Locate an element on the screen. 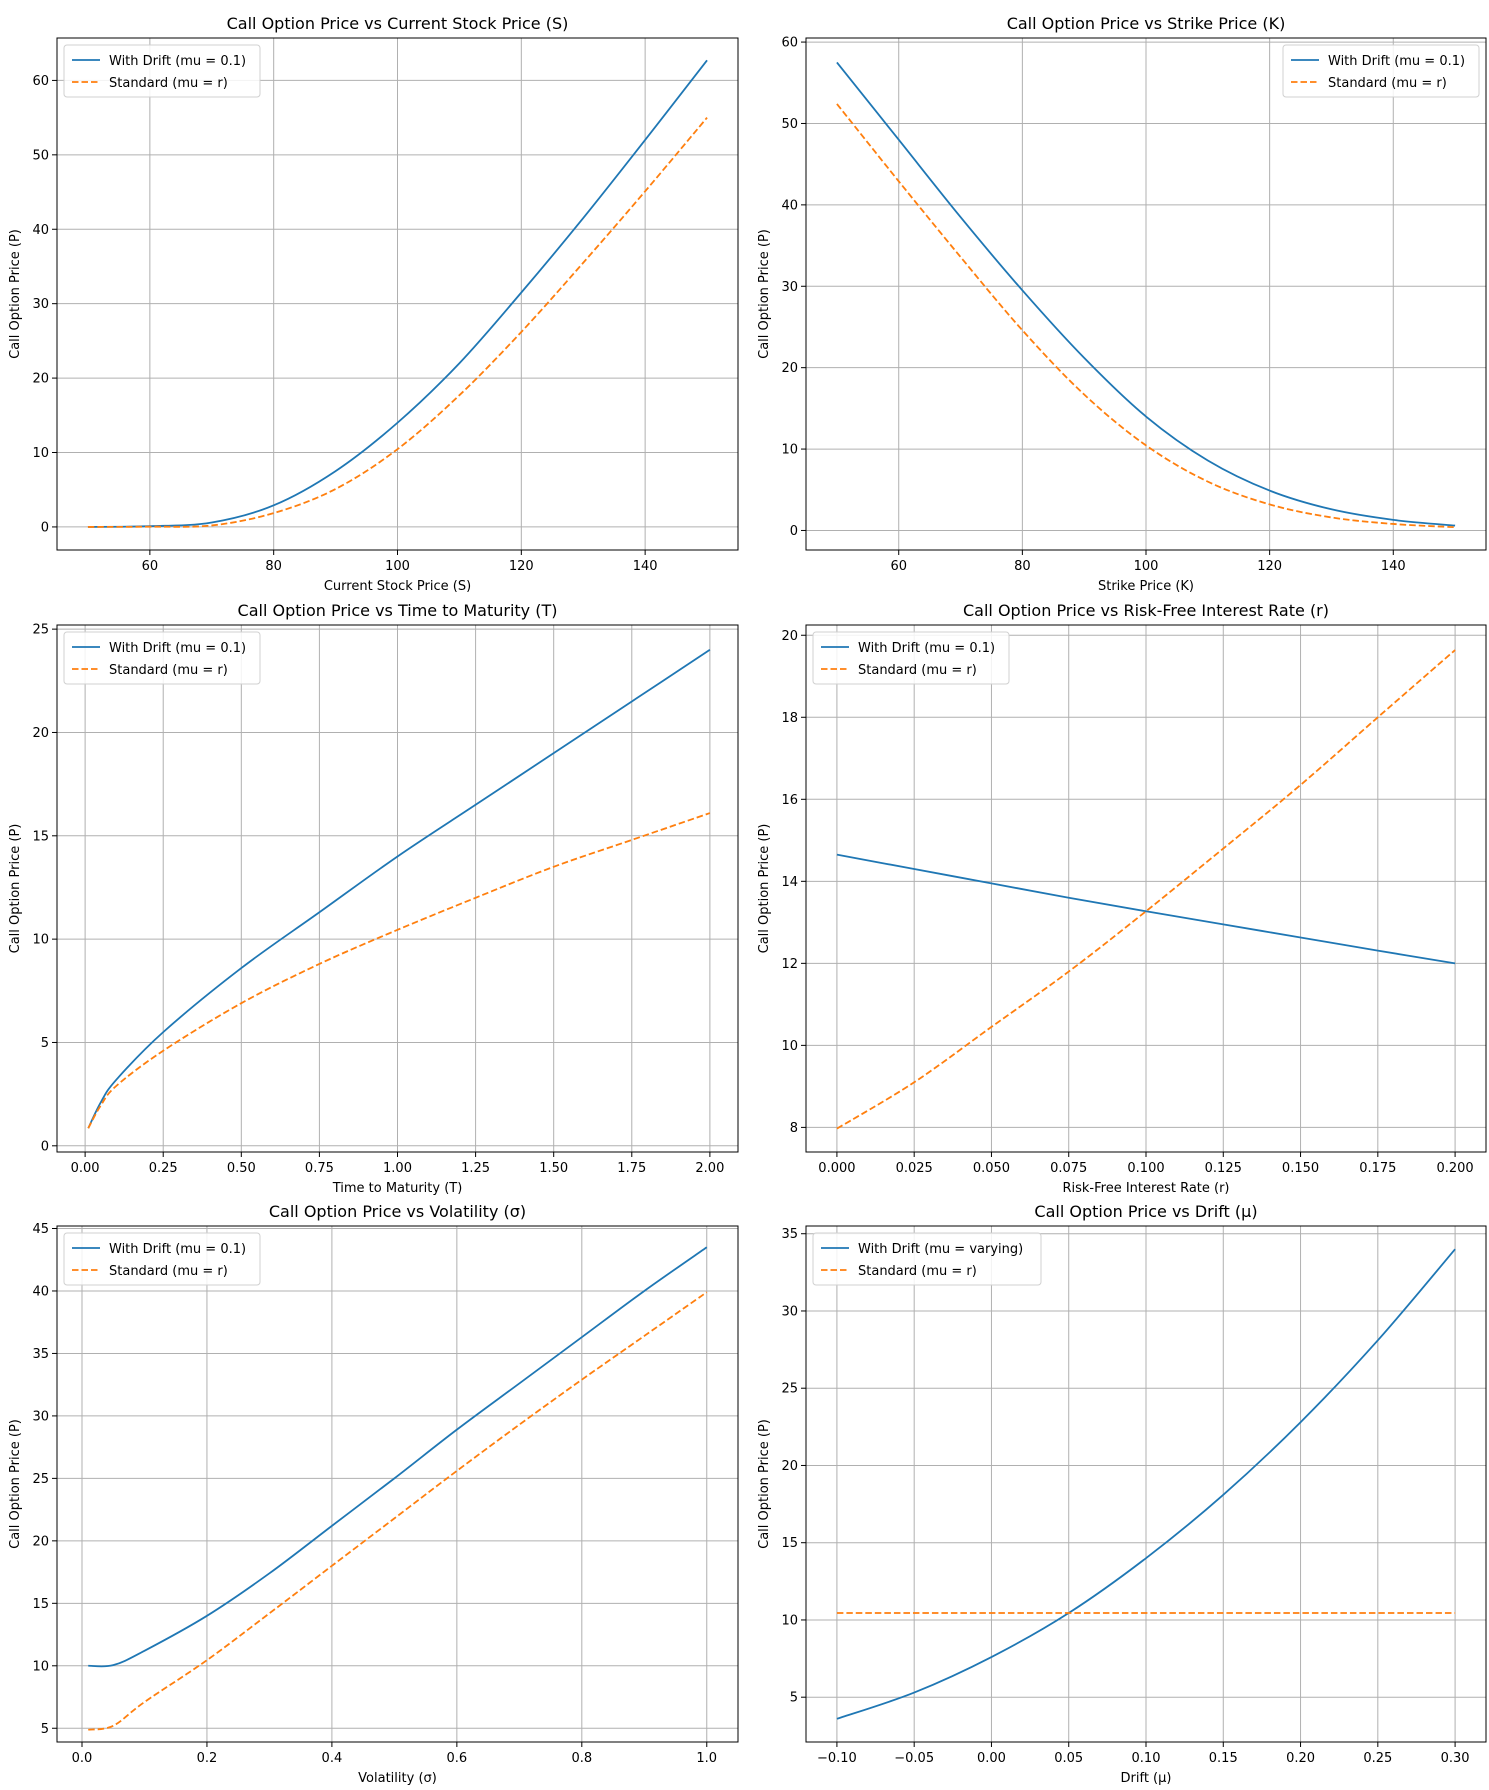 This screenshot has width=1489, height=1790. x-axis-label: Volatility (σ) is located at coordinates (397, 1778).